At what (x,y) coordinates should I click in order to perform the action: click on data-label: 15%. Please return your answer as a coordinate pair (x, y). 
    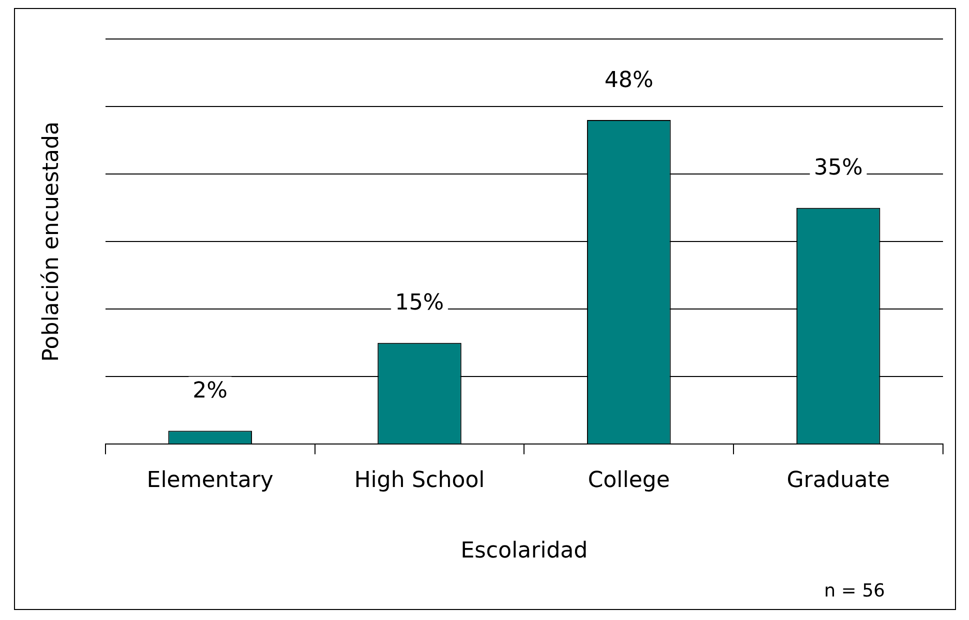
    Looking at the image, I should click on (419, 303).